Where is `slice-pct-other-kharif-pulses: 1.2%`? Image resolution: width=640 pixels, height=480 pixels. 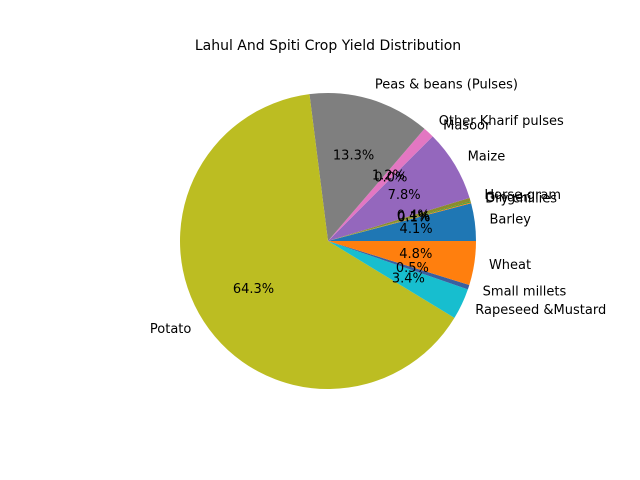
slice-pct-other-kharif-pulses: 1.2% is located at coordinates (388, 175).